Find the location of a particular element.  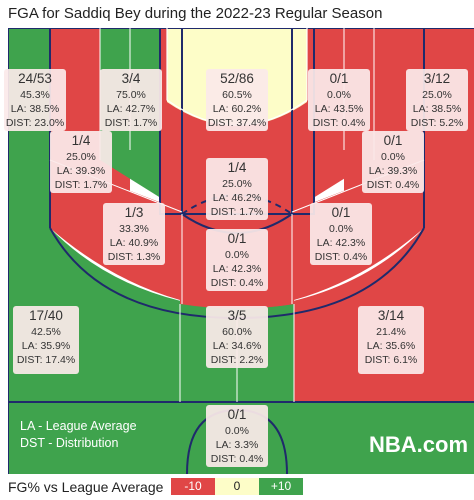

zone-fg-pct: 60.0% is located at coordinates (237, 332).